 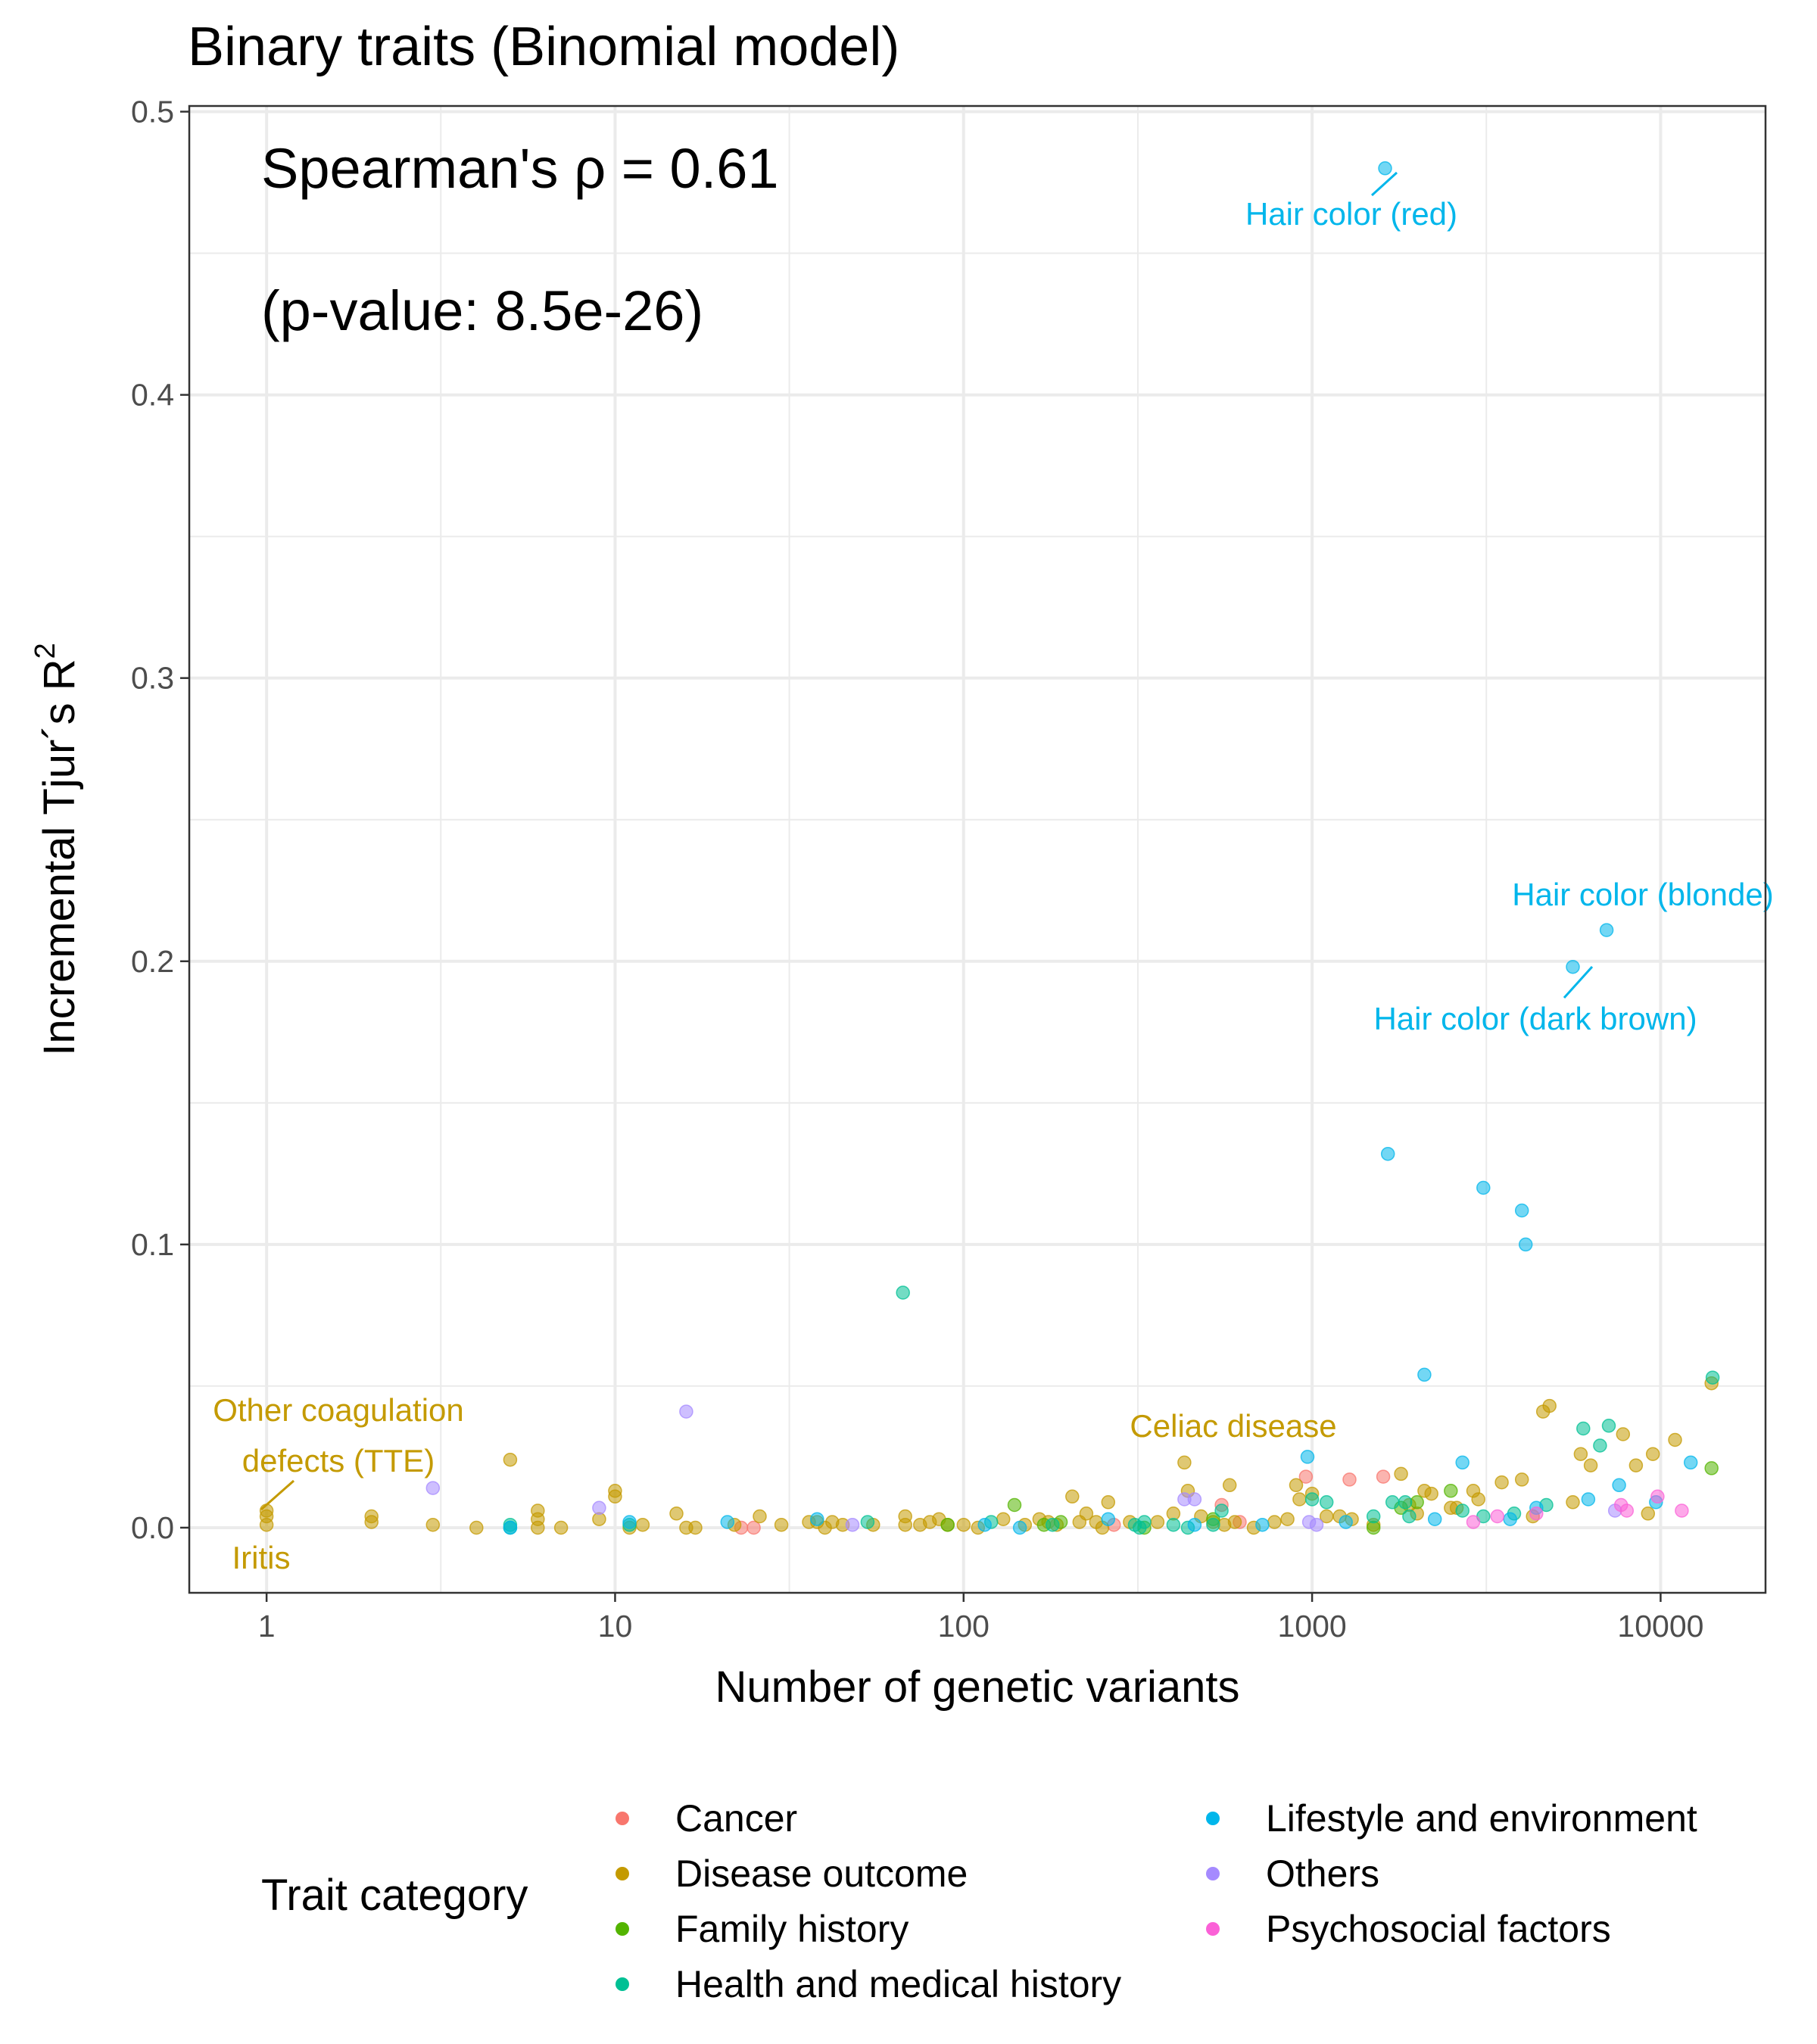 I want to click on annotation-label: Hair color (red), so click(x=1351, y=214).